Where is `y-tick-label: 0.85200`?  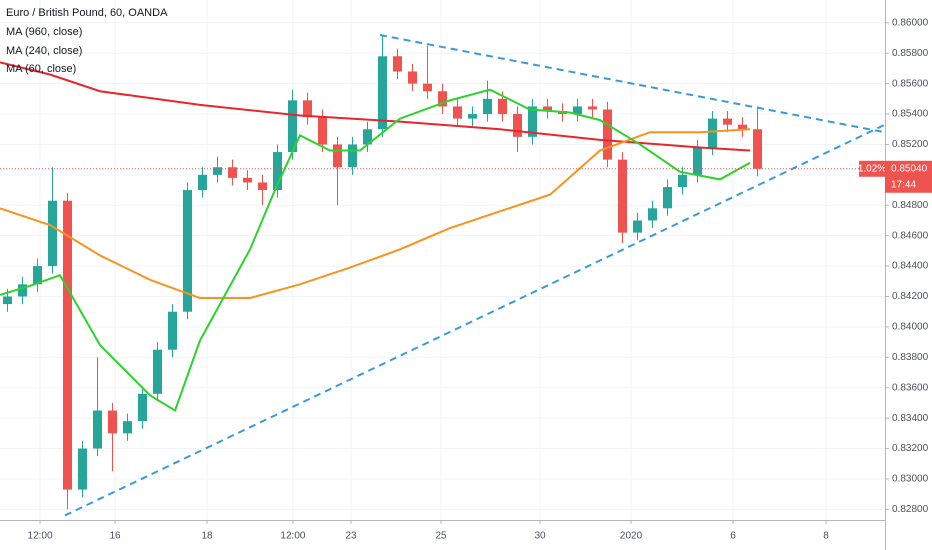
y-tick-label: 0.85200 is located at coordinates (910, 144).